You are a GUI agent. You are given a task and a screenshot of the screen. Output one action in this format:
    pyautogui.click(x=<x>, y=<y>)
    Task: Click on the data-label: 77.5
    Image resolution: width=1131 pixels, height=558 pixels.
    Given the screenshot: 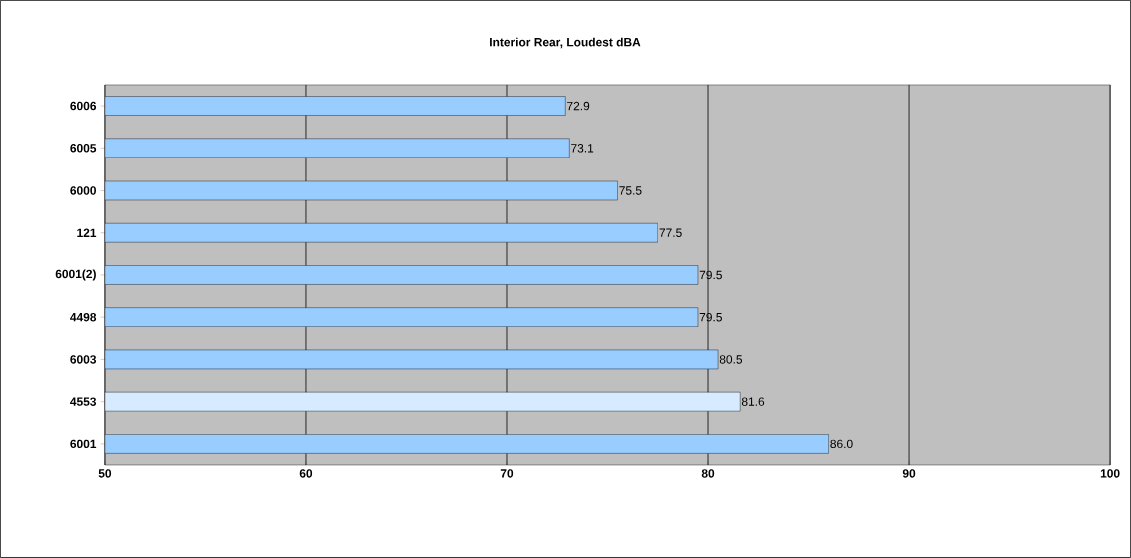 What is the action you would take?
    pyautogui.click(x=670, y=232)
    